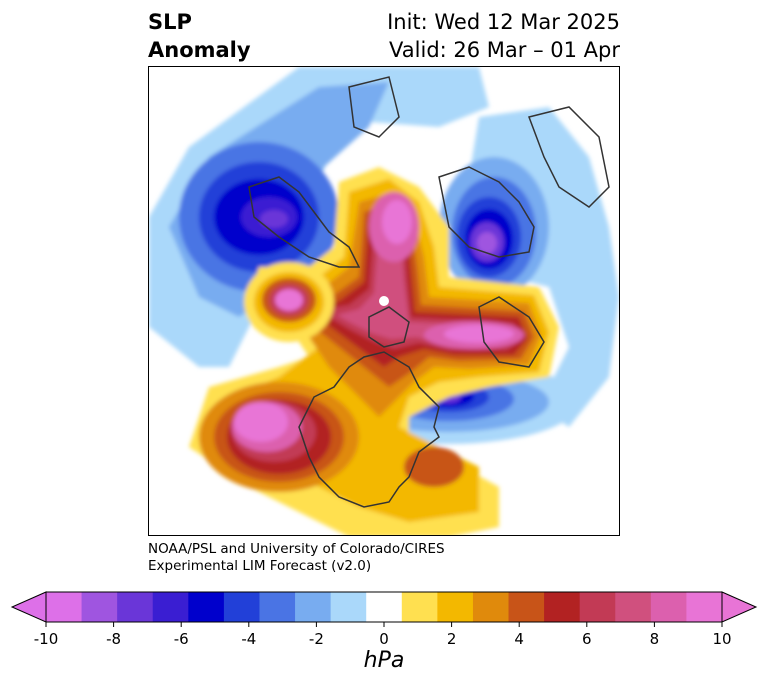  Describe the element at coordinates (113, 639) in the screenshot. I see `colorbar-tick-label: -8` at that location.